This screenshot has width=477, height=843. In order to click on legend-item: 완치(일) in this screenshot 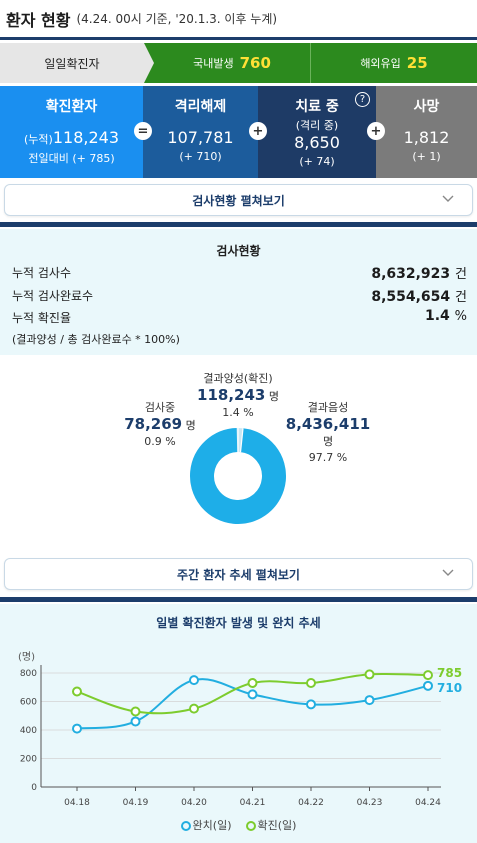, I will do `click(212, 825)`.